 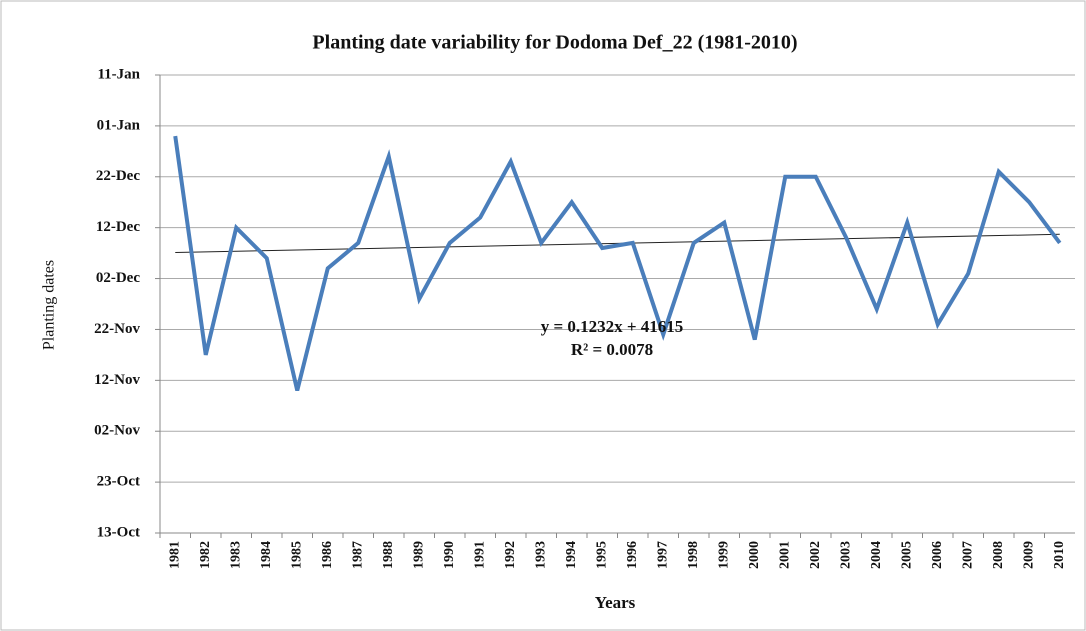 I want to click on y-tick-label: 23-Oct, so click(x=118, y=482).